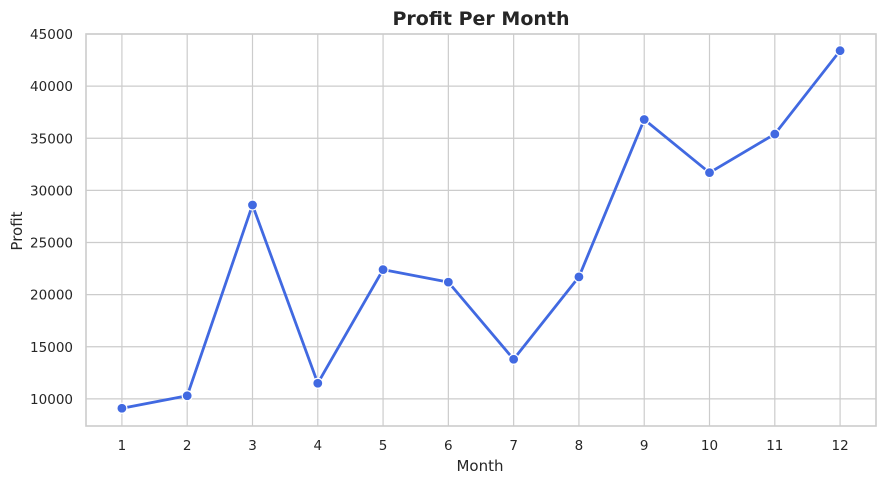 The height and width of the screenshot is (484, 884). I want to click on x-tick-label: 9, so click(644, 446).